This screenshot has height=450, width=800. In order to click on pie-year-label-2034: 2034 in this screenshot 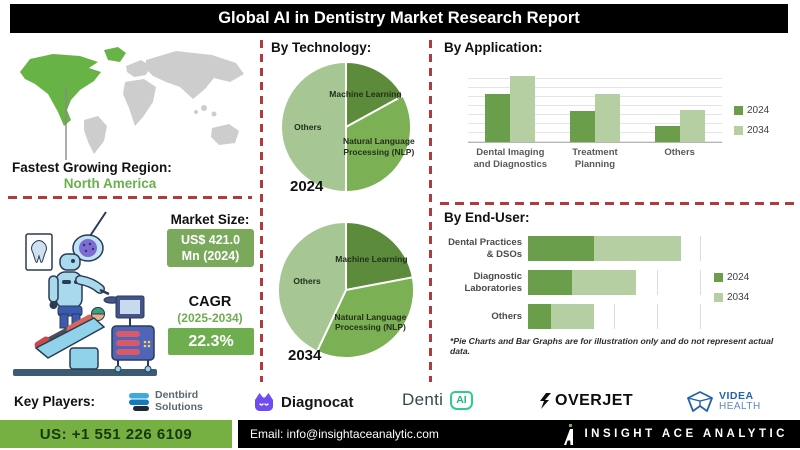, I will do `click(305, 355)`.